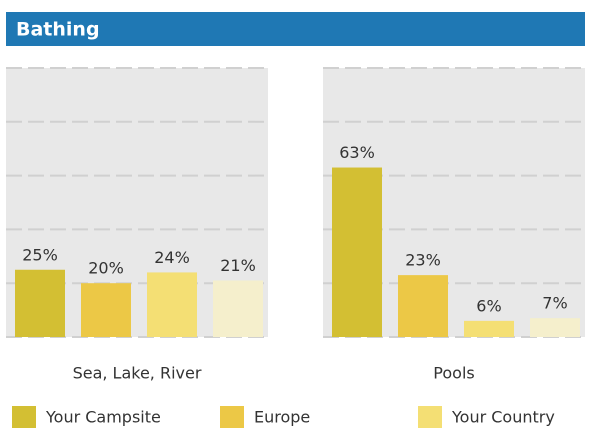  I want to click on value-label: 63%, so click(357, 152).